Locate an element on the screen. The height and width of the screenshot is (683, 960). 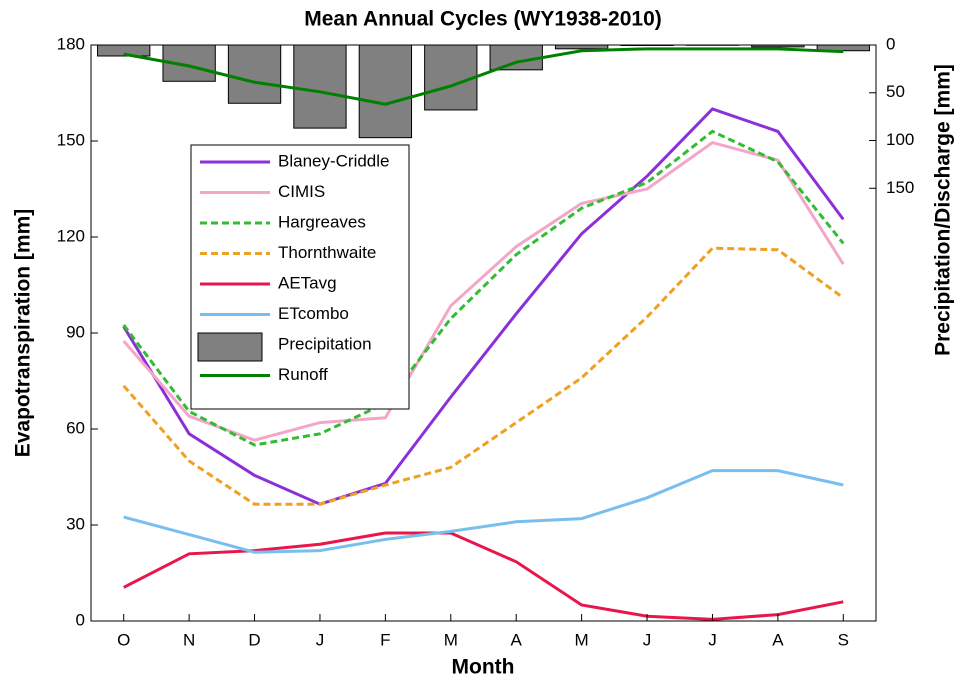
x-tick-label: N is located at coordinates (189, 639).